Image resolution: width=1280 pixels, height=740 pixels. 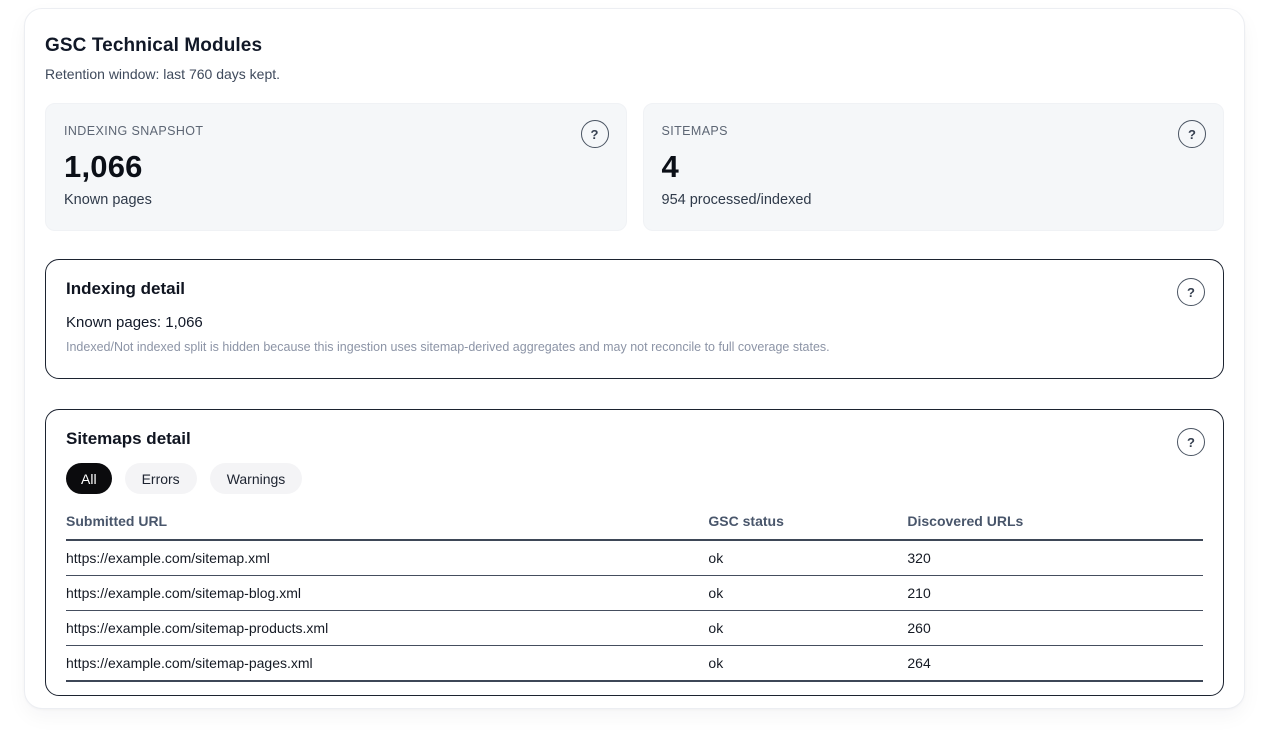 What do you see at coordinates (128, 438) in the screenshot?
I see `sitemaps-detail-title: Sitemaps detail` at bounding box center [128, 438].